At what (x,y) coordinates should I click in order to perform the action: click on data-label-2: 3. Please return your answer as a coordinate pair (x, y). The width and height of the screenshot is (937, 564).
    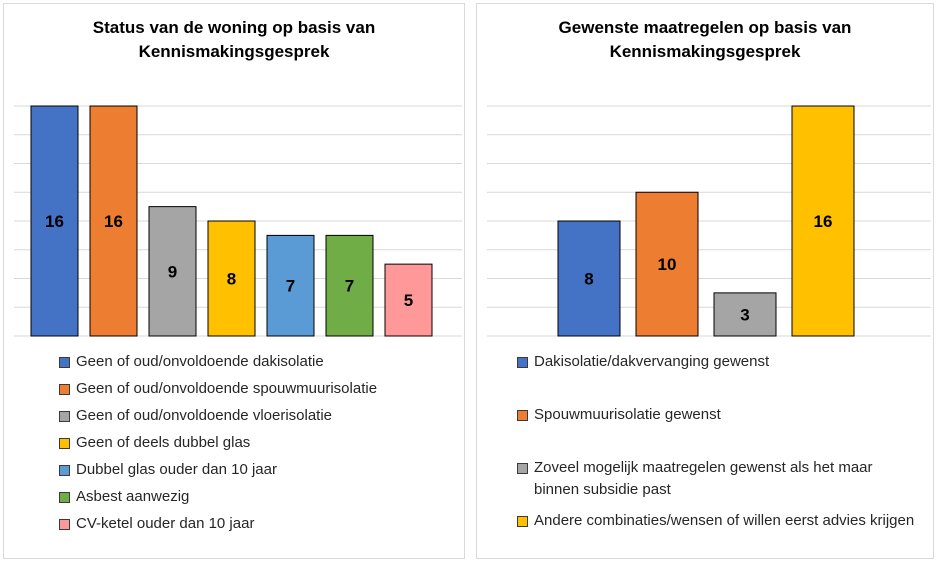
    Looking at the image, I should click on (744, 314).